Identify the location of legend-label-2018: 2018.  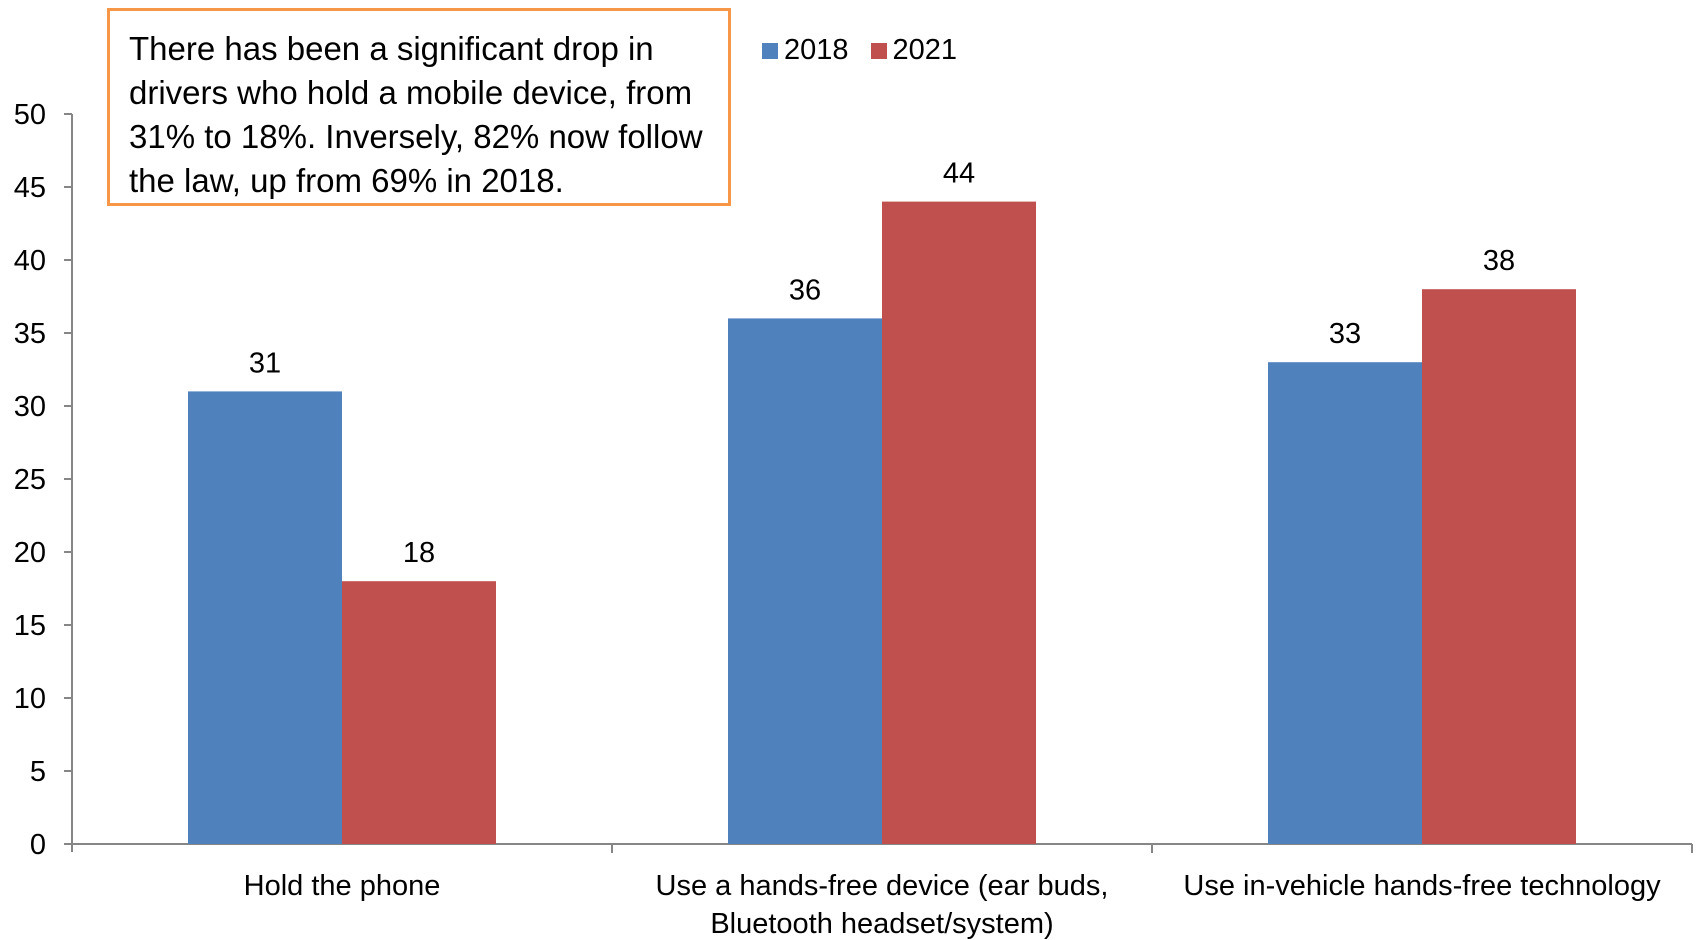
(816, 50).